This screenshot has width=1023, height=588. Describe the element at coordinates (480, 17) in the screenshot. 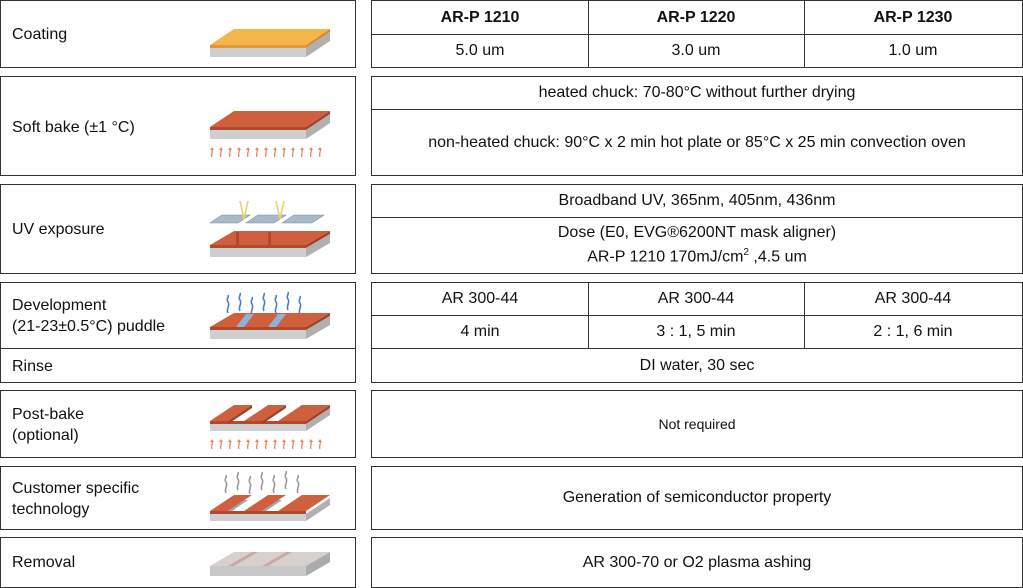

I see `product-header: AR-P 1210` at that location.